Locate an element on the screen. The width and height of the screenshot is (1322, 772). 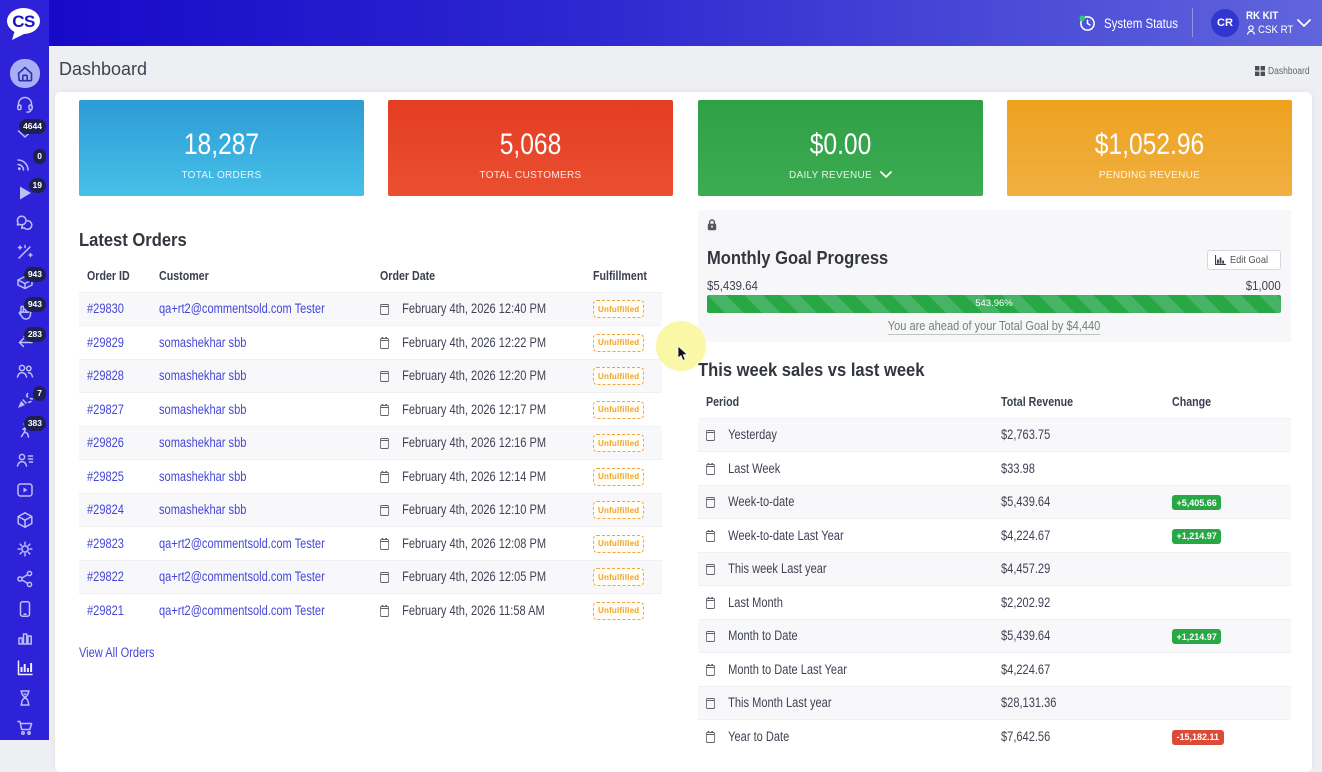
svg-text: CS is located at coordinates (23, 21).